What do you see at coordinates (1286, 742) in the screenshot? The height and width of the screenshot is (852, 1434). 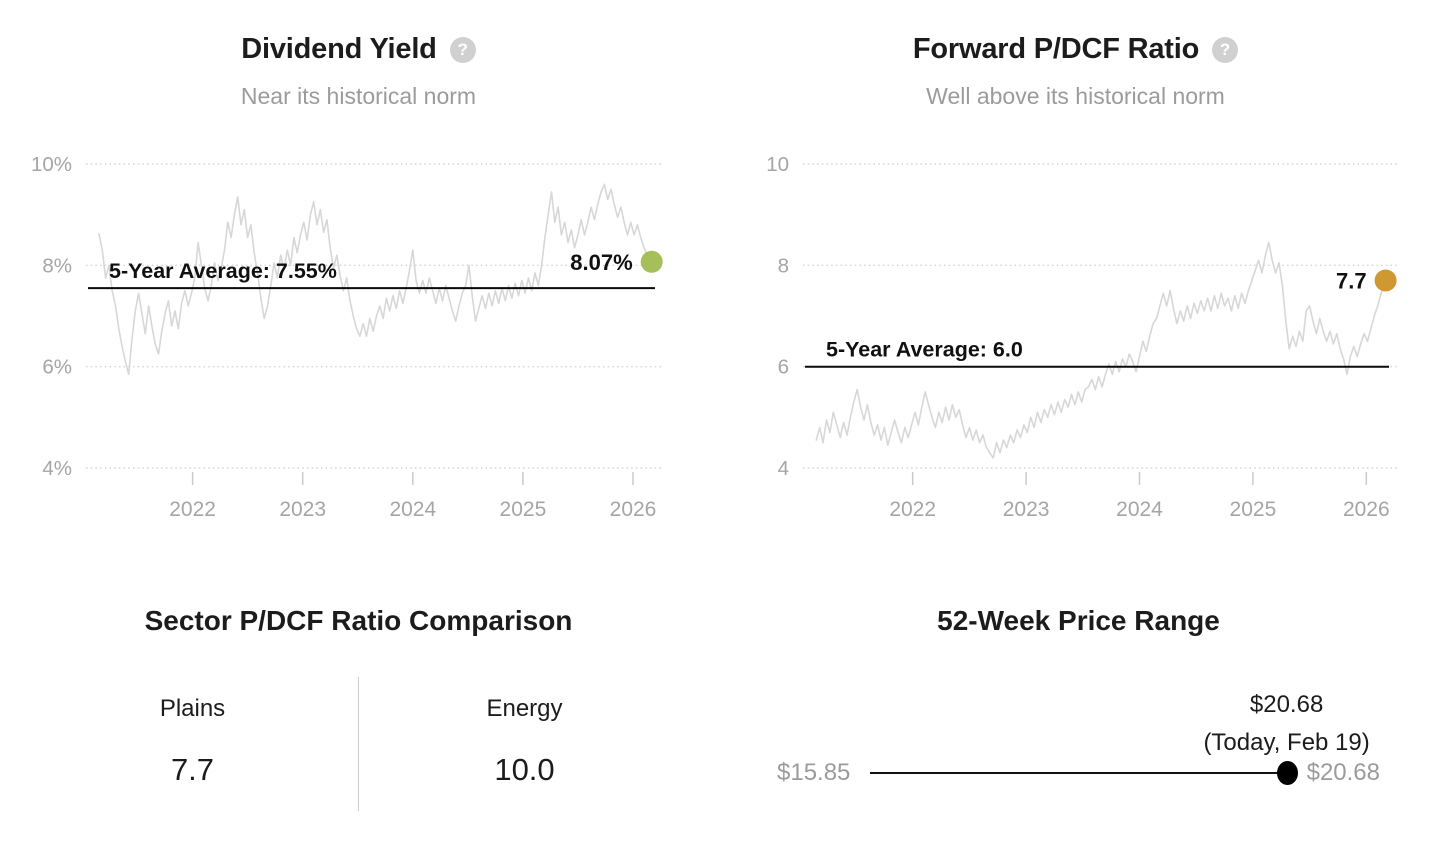 I see `today-date: (Today, Feb 19)` at bounding box center [1286, 742].